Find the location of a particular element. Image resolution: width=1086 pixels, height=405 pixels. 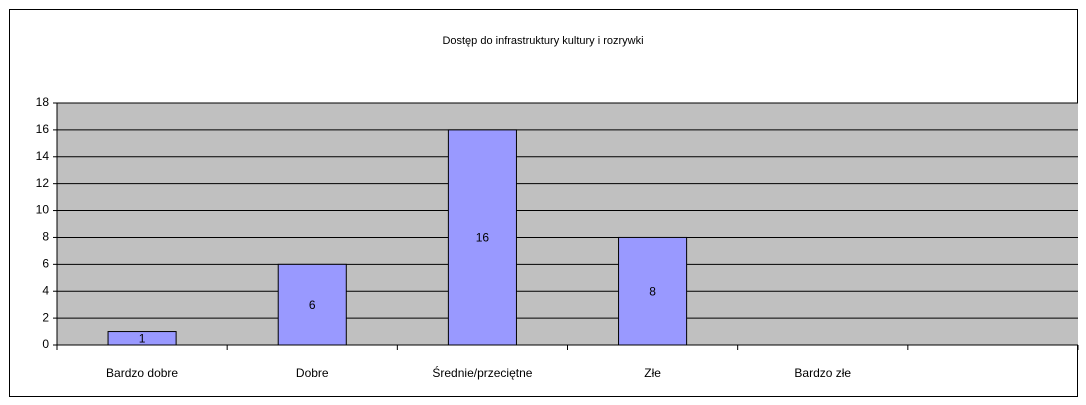

x-tick-label: Średnie/przeciętne is located at coordinates (482, 372).